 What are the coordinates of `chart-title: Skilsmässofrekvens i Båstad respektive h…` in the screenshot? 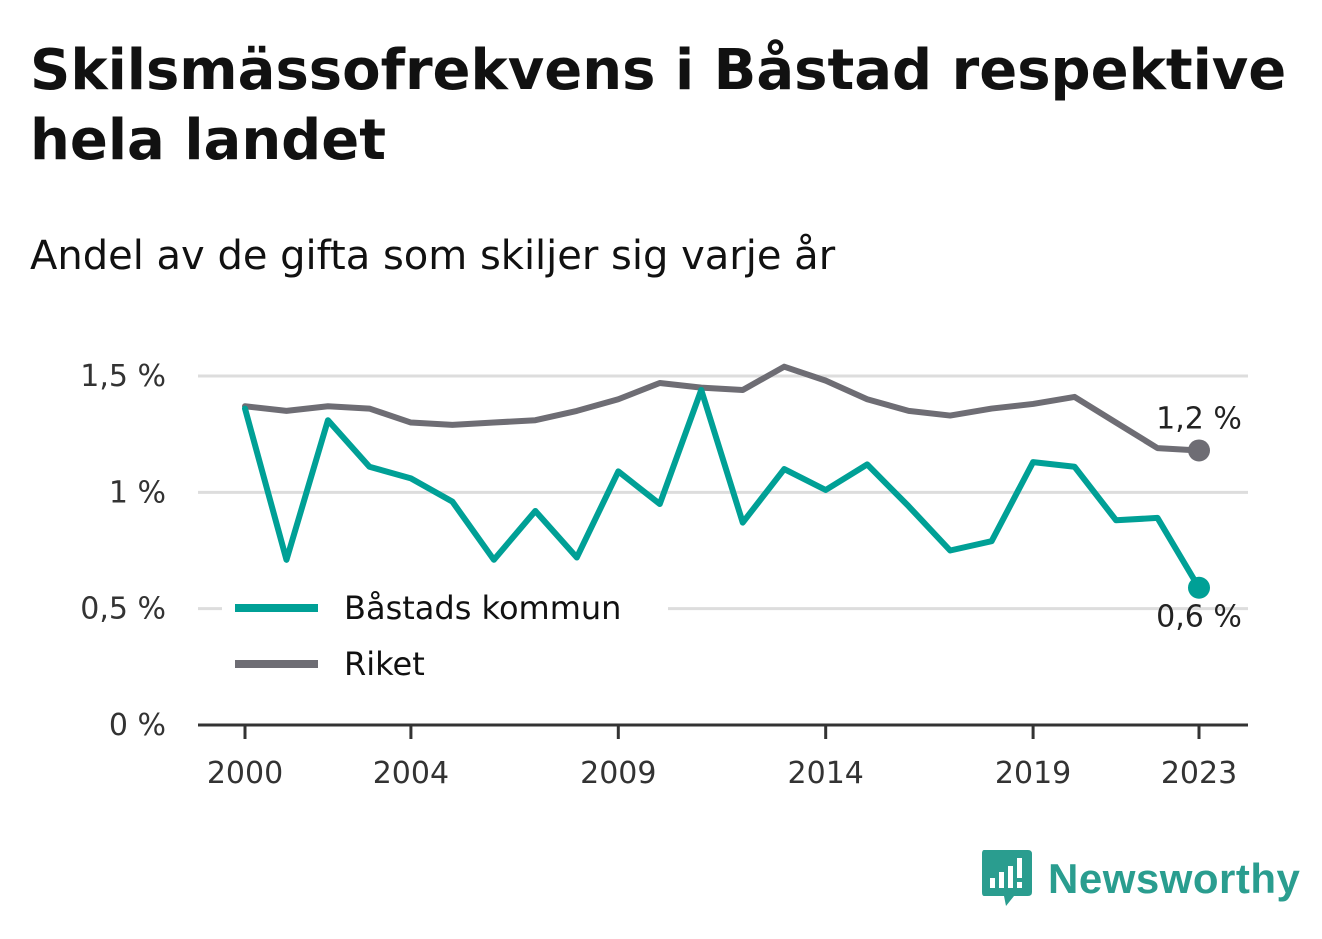 It's located at (658, 105).